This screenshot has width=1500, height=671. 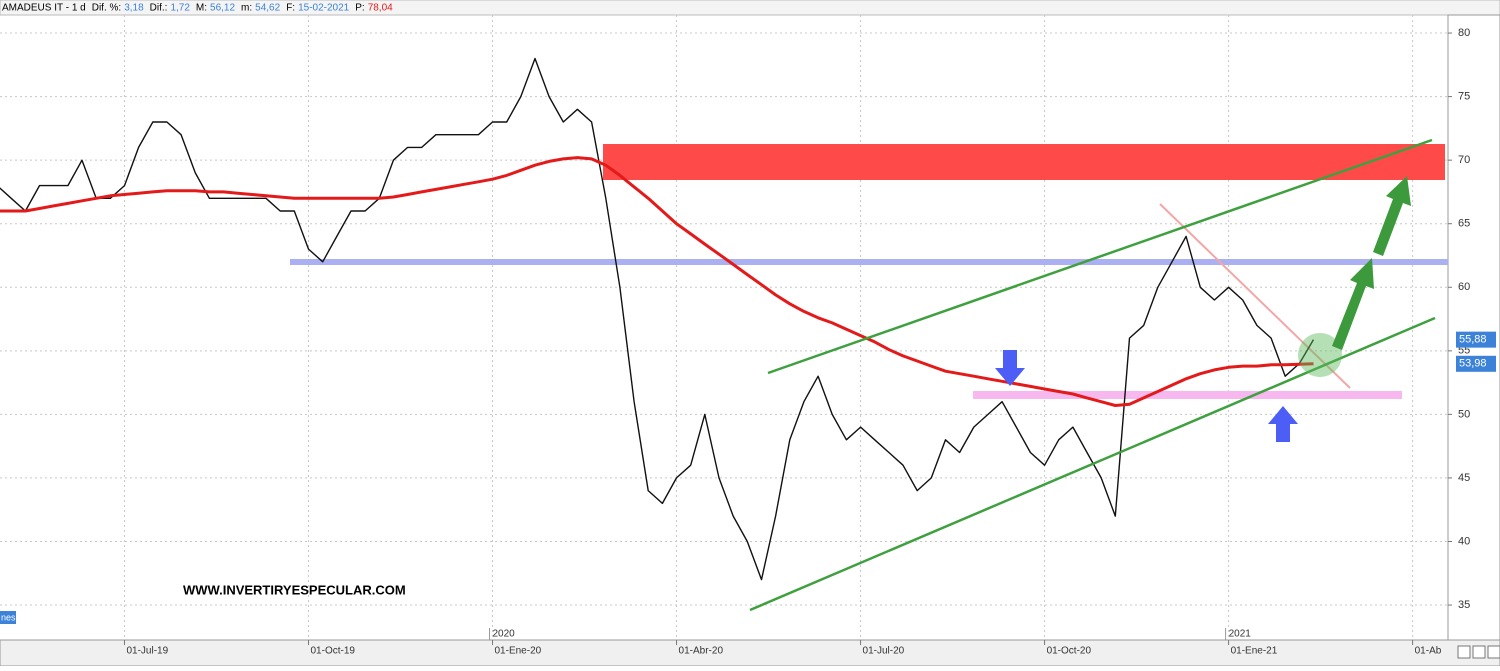 I want to click on y-tick-label: 75, so click(x=1464, y=97).